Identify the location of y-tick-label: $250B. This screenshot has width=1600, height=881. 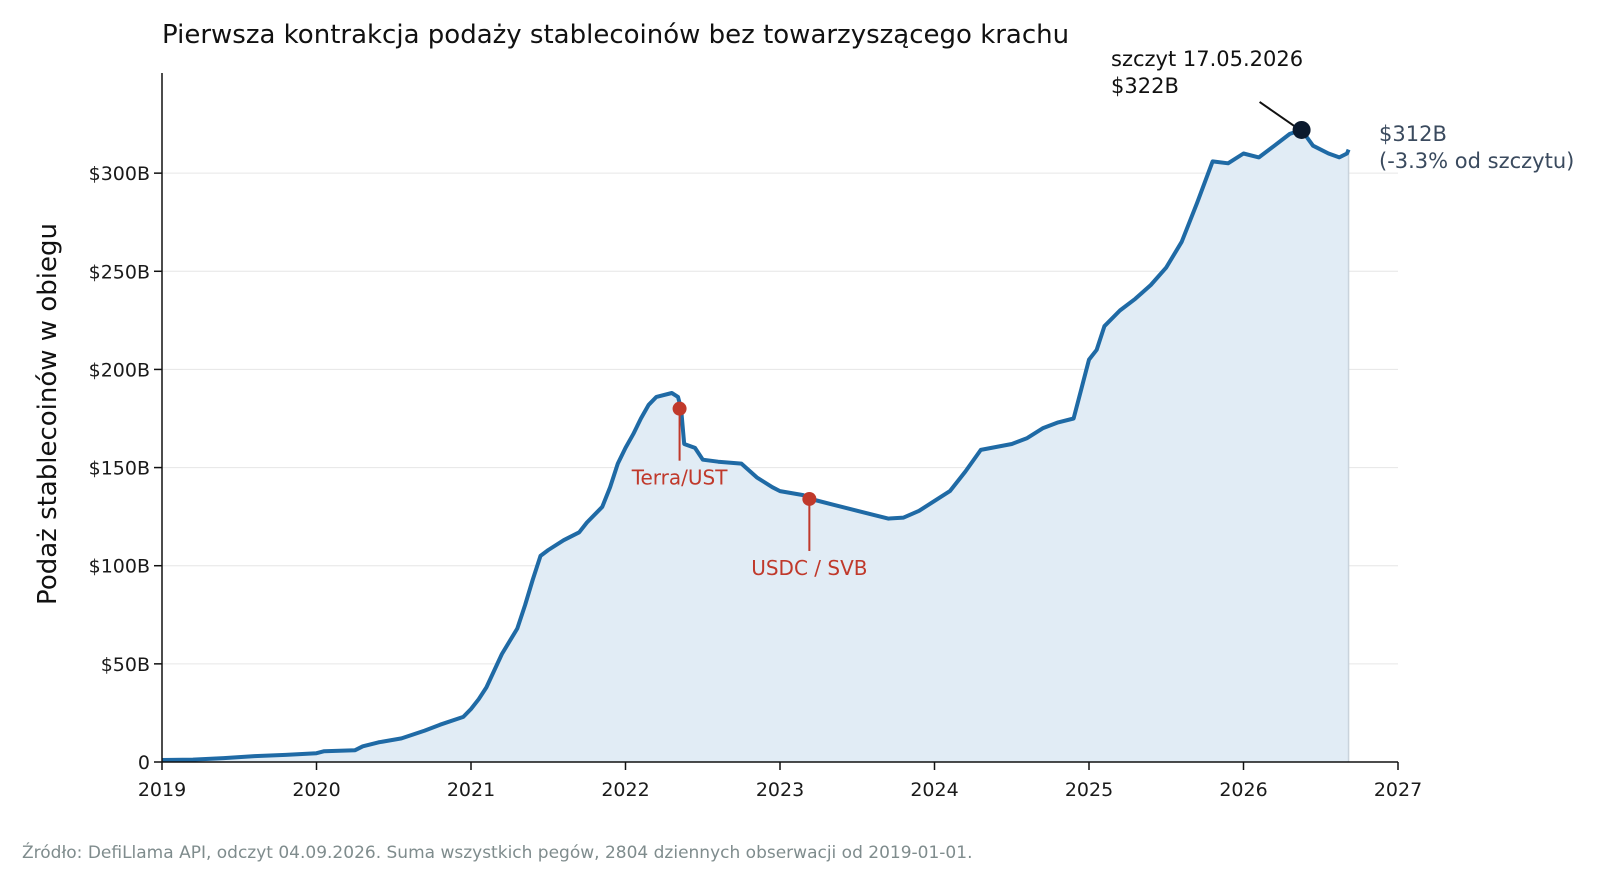
(119, 272).